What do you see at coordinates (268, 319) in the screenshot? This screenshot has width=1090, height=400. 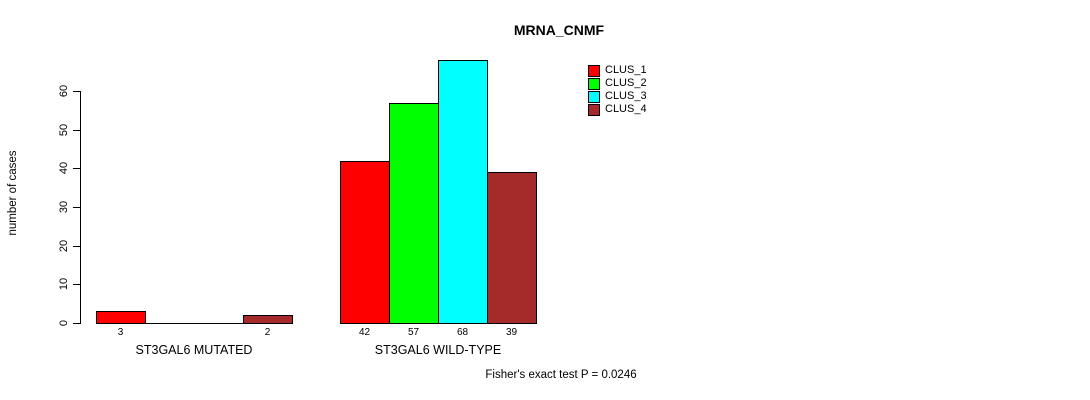 I see `bar-clus_4-mutated` at bounding box center [268, 319].